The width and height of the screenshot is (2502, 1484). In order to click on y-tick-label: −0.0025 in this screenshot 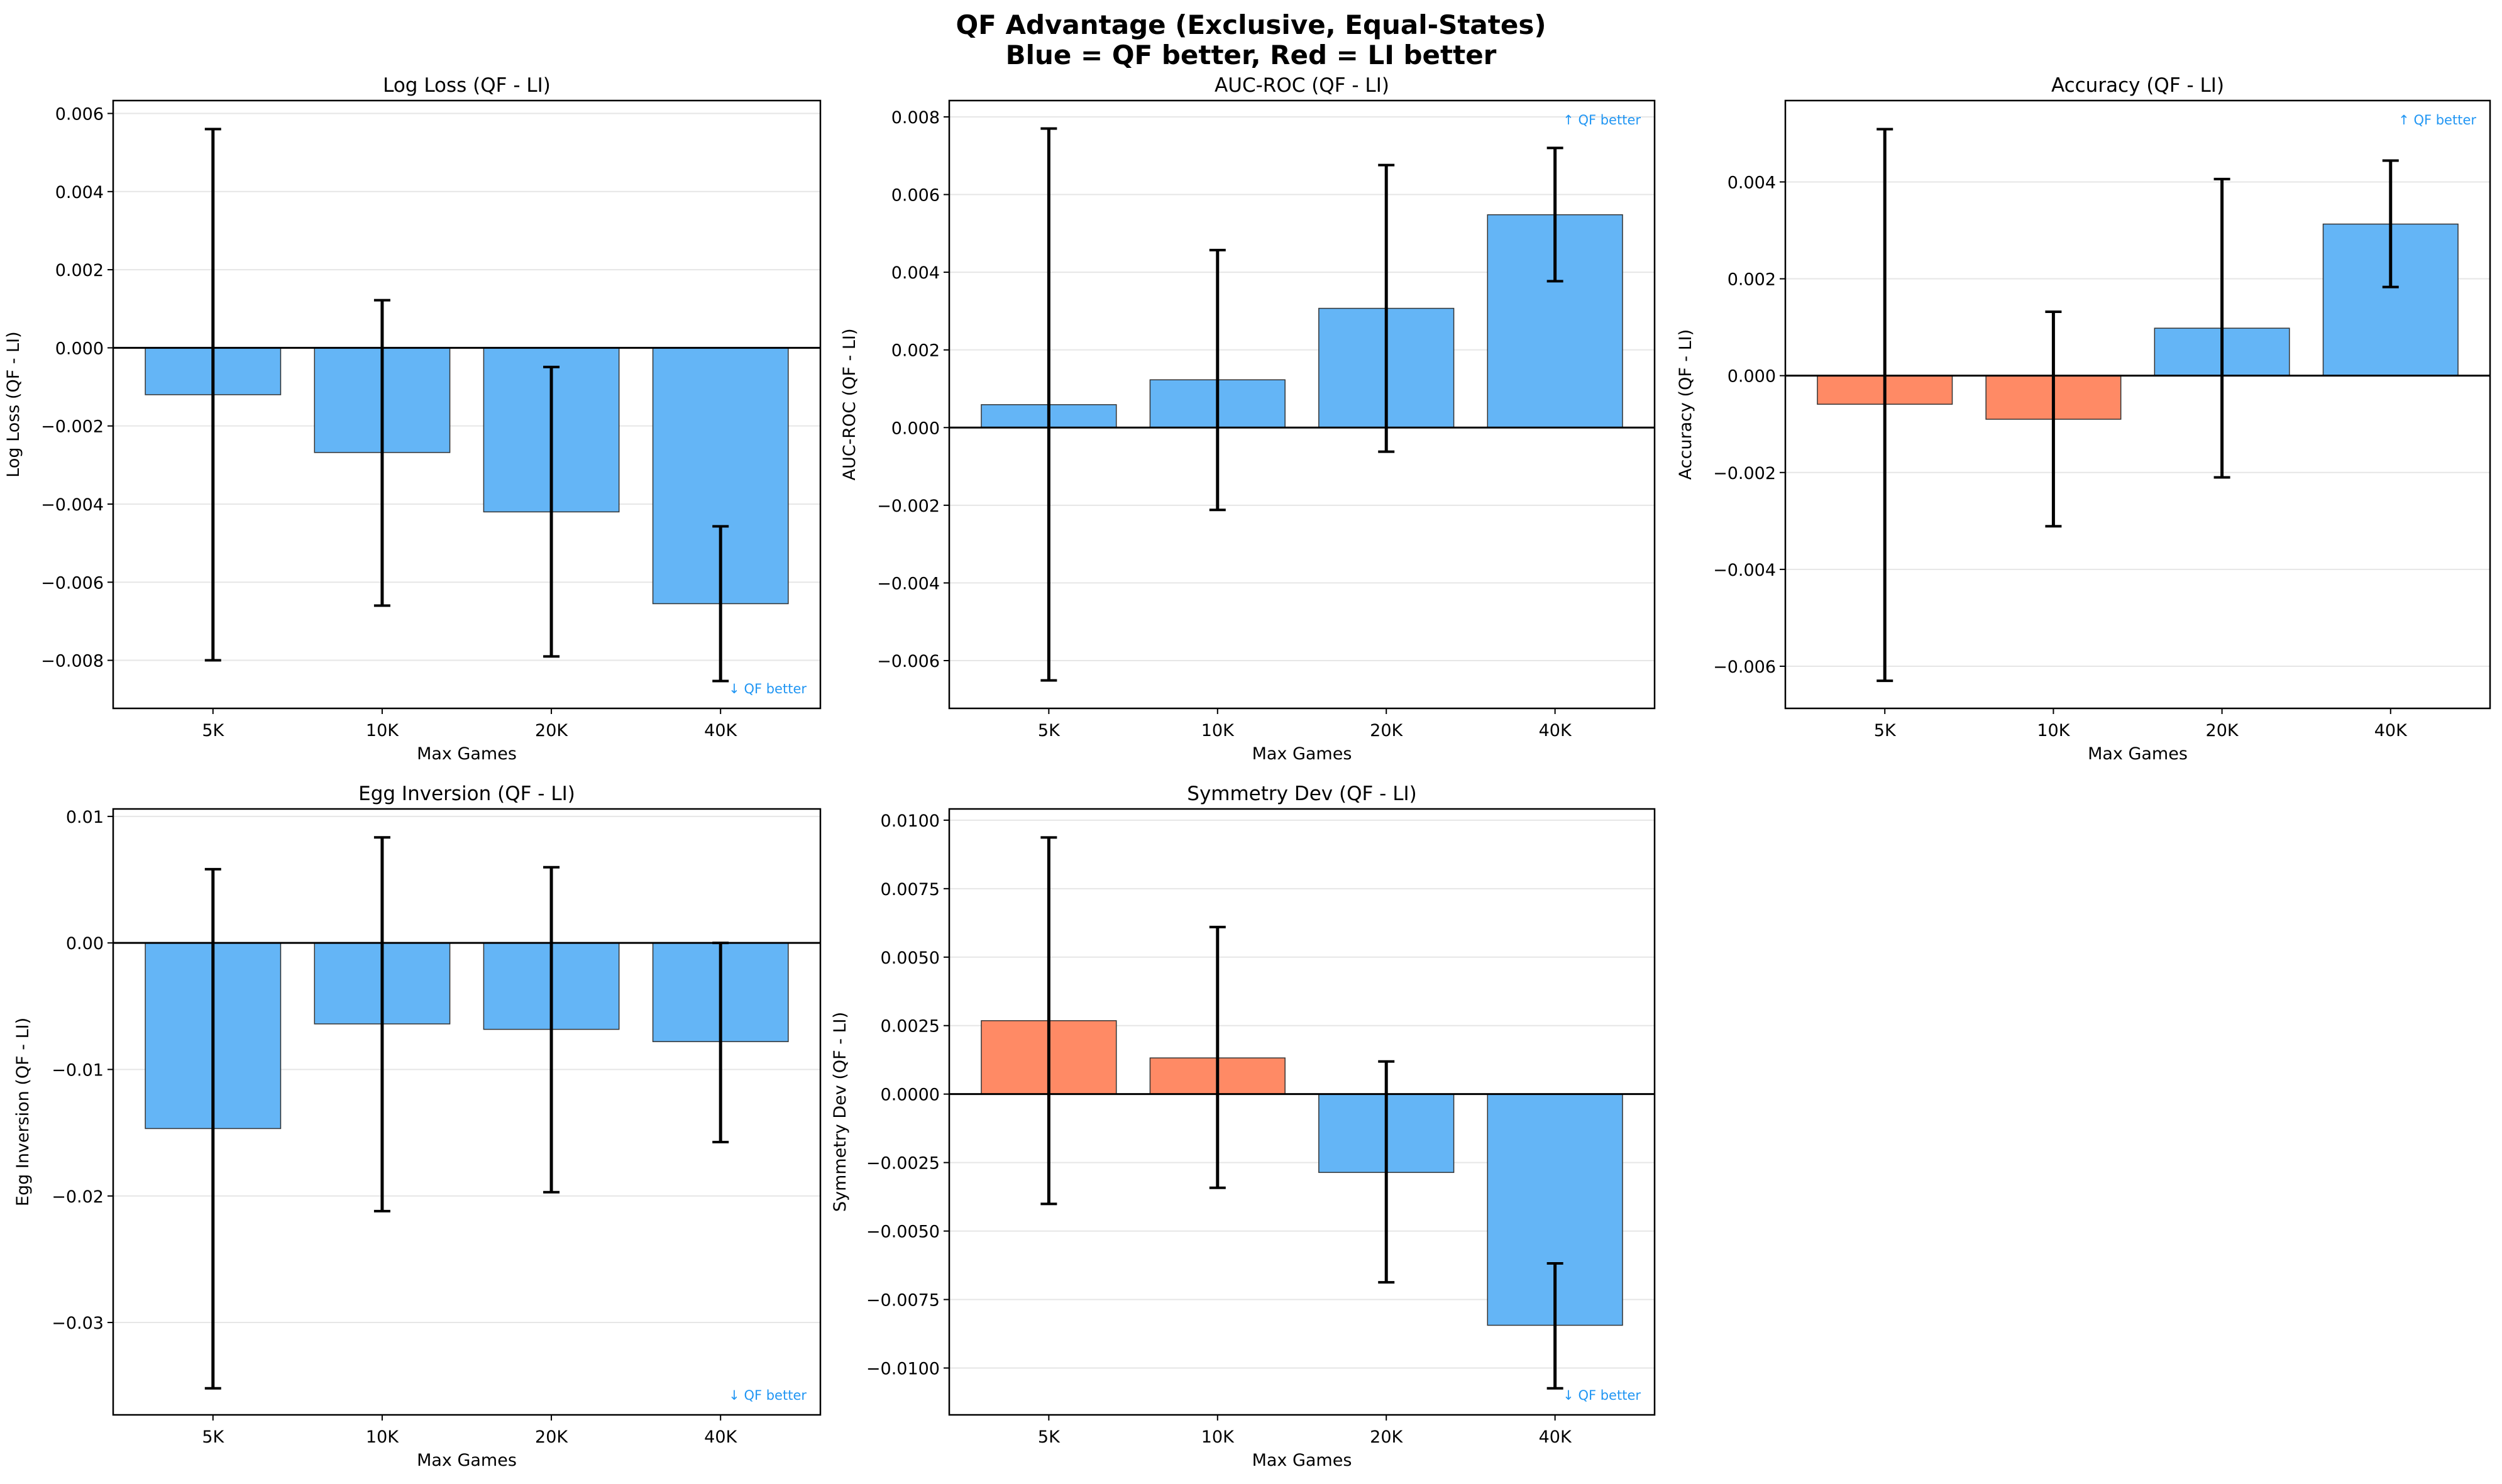, I will do `click(903, 1163)`.